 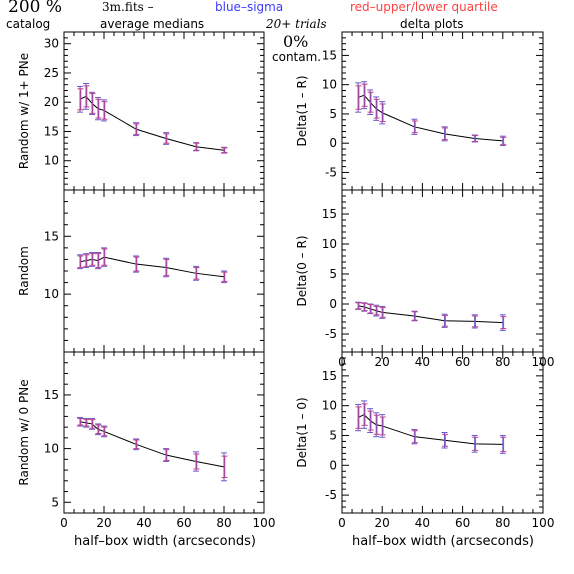 What do you see at coordinates (35, 8) in the screenshot?
I see `header-big-label: 200 %` at bounding box center [35, 8].